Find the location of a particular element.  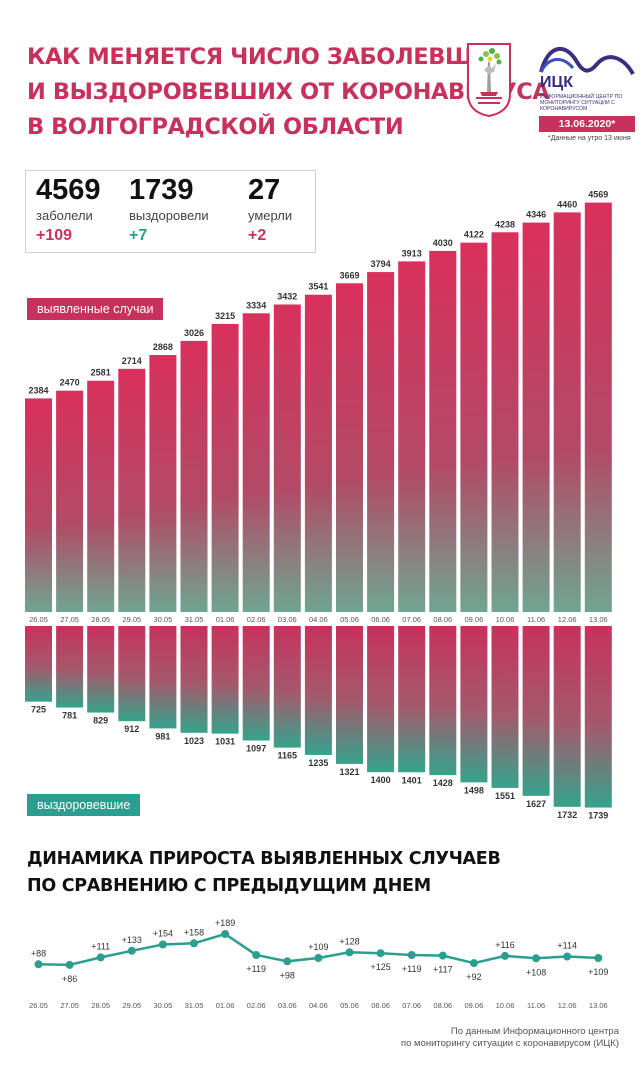

stat-cases: 4569 заболели +109 is located at coordinates (68, 210).